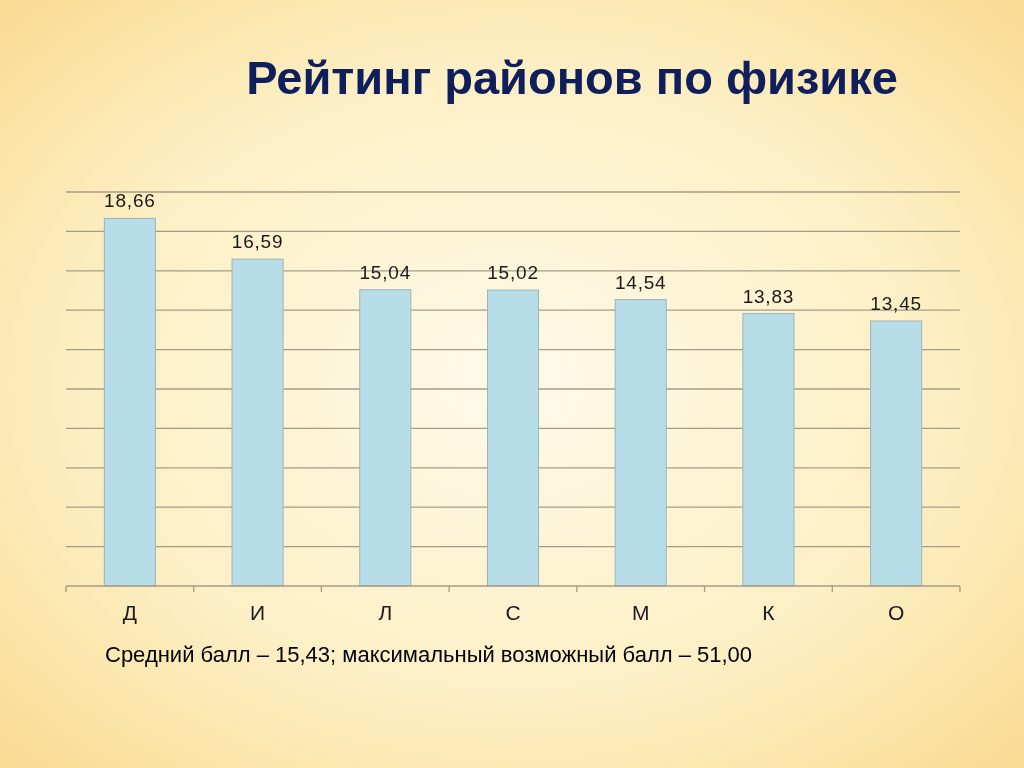  Describe the element at coordinates (130, 201) in the screenshot. I see `data-label: 18,66` at that location.